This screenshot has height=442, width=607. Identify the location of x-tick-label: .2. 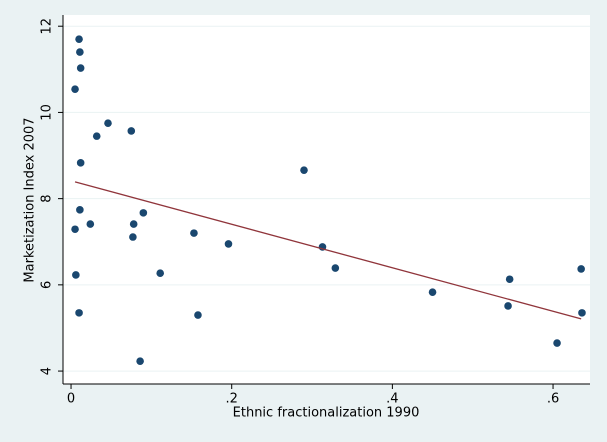
(232, 399).